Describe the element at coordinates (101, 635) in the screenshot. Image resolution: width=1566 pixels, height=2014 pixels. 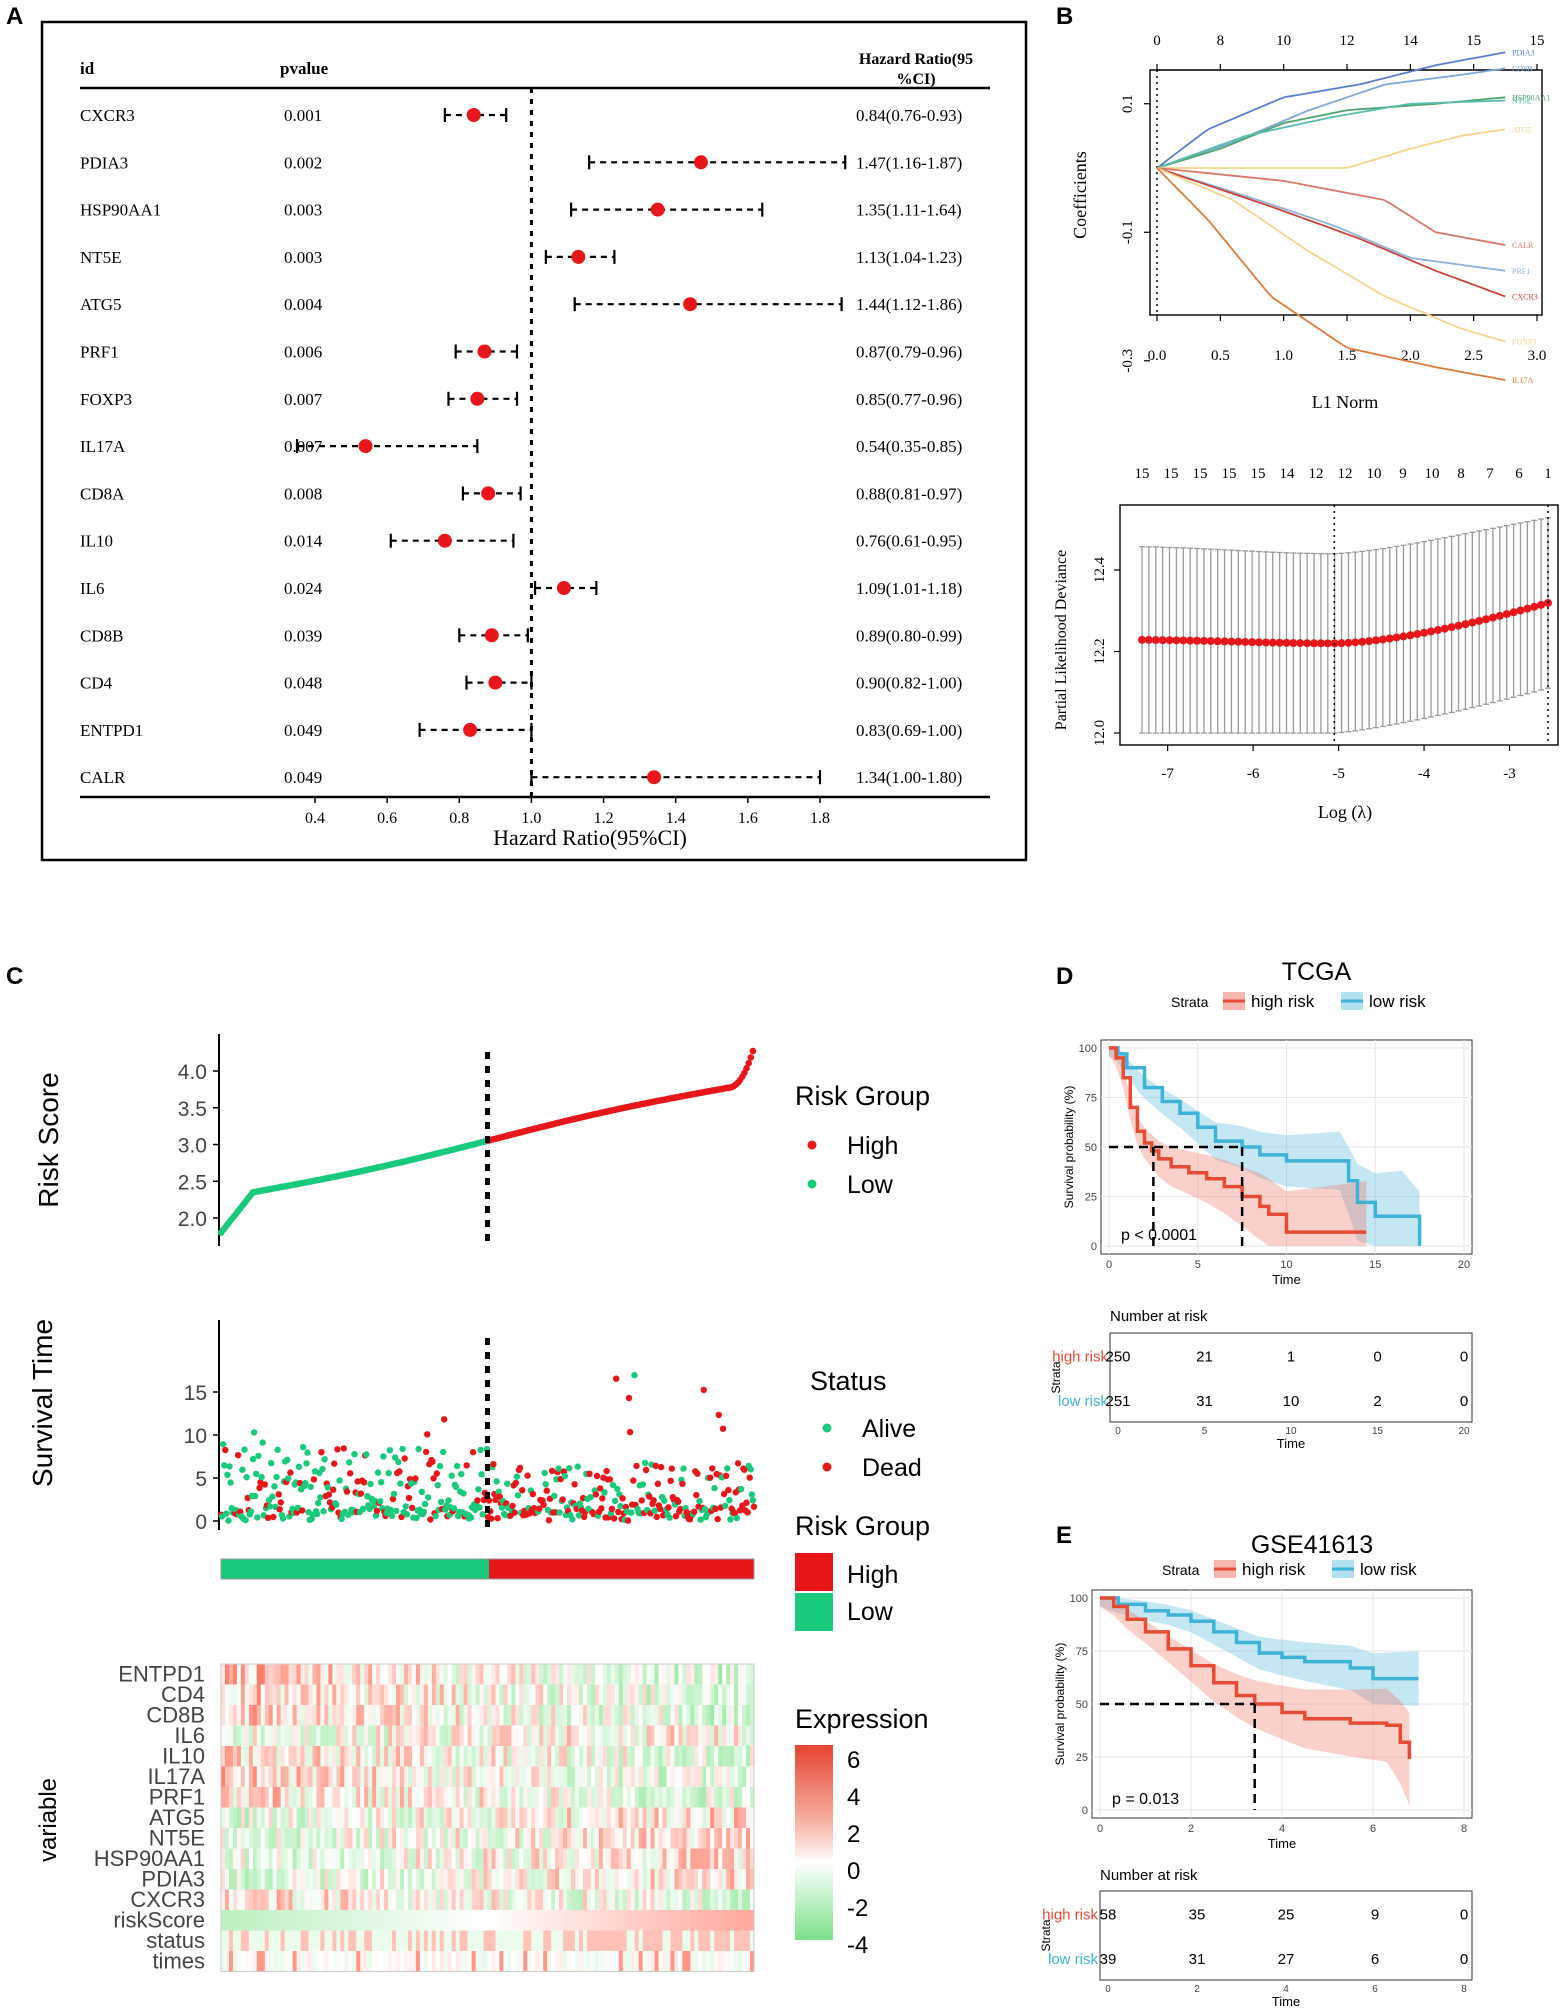
I see `forest-row-id: CD8B` at that location.